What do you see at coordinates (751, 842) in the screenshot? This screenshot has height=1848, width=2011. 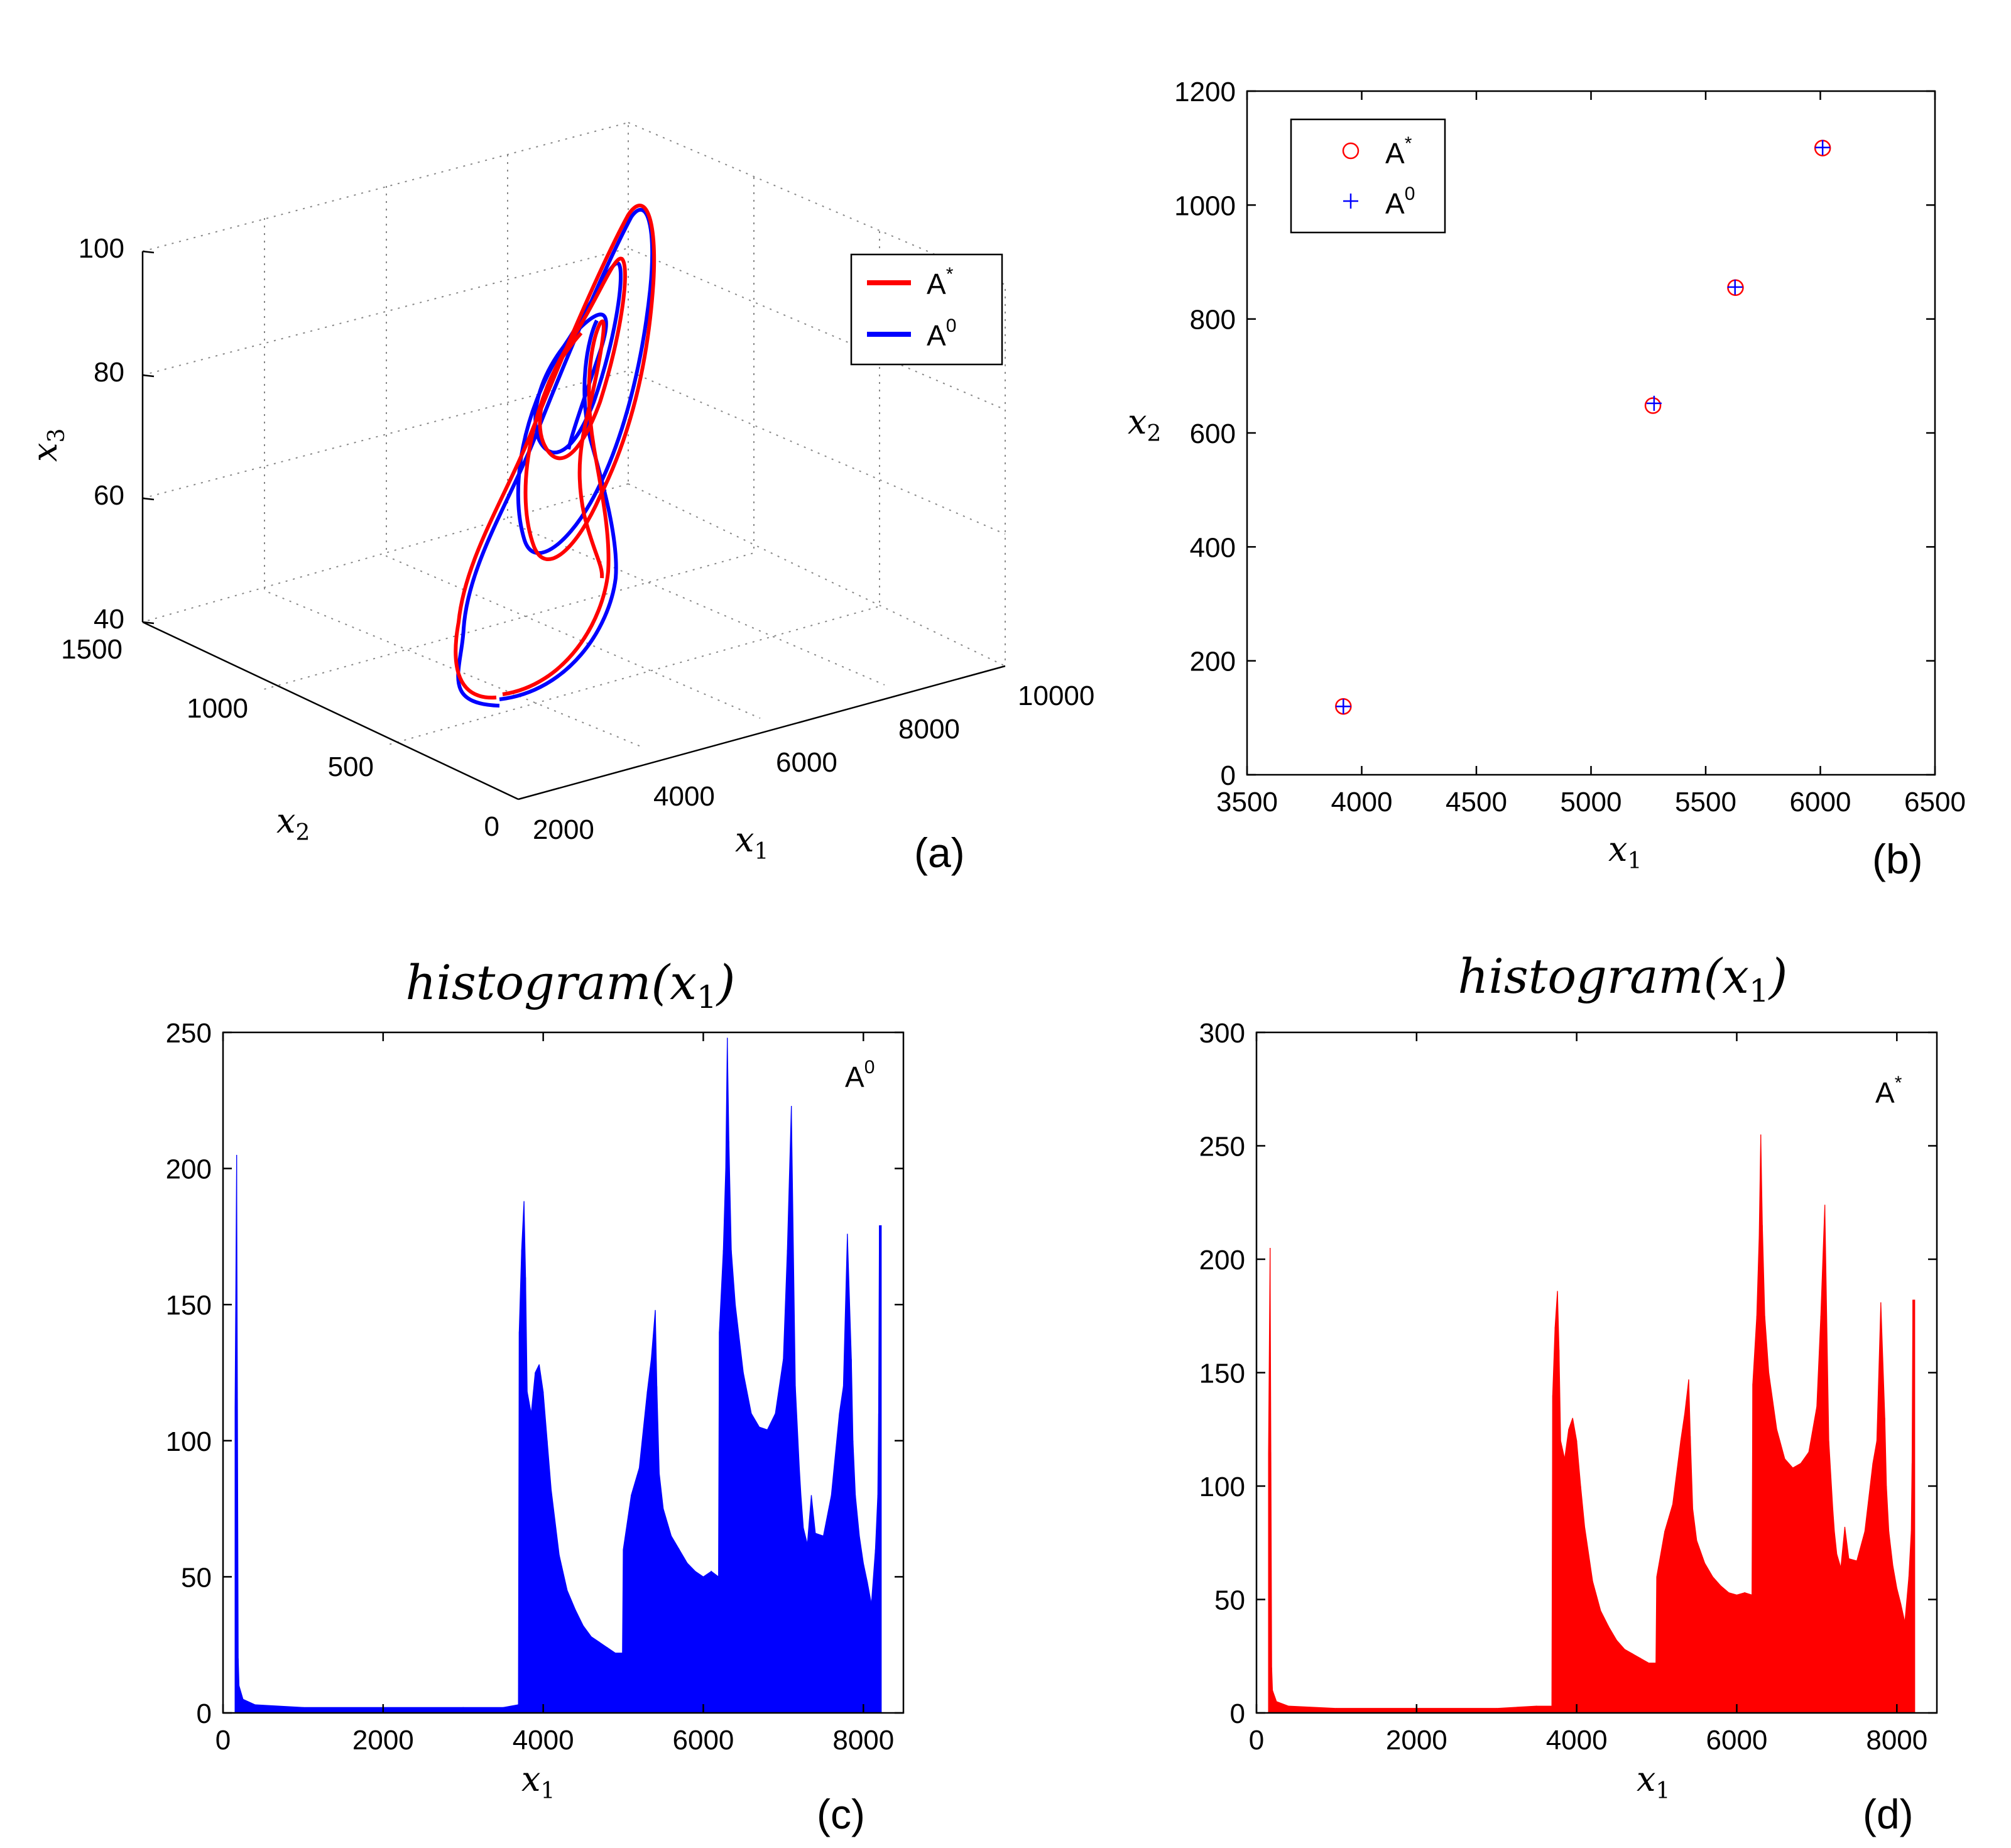 I see `panel-a-xlabel: x1` at bounding box center [751, 842].